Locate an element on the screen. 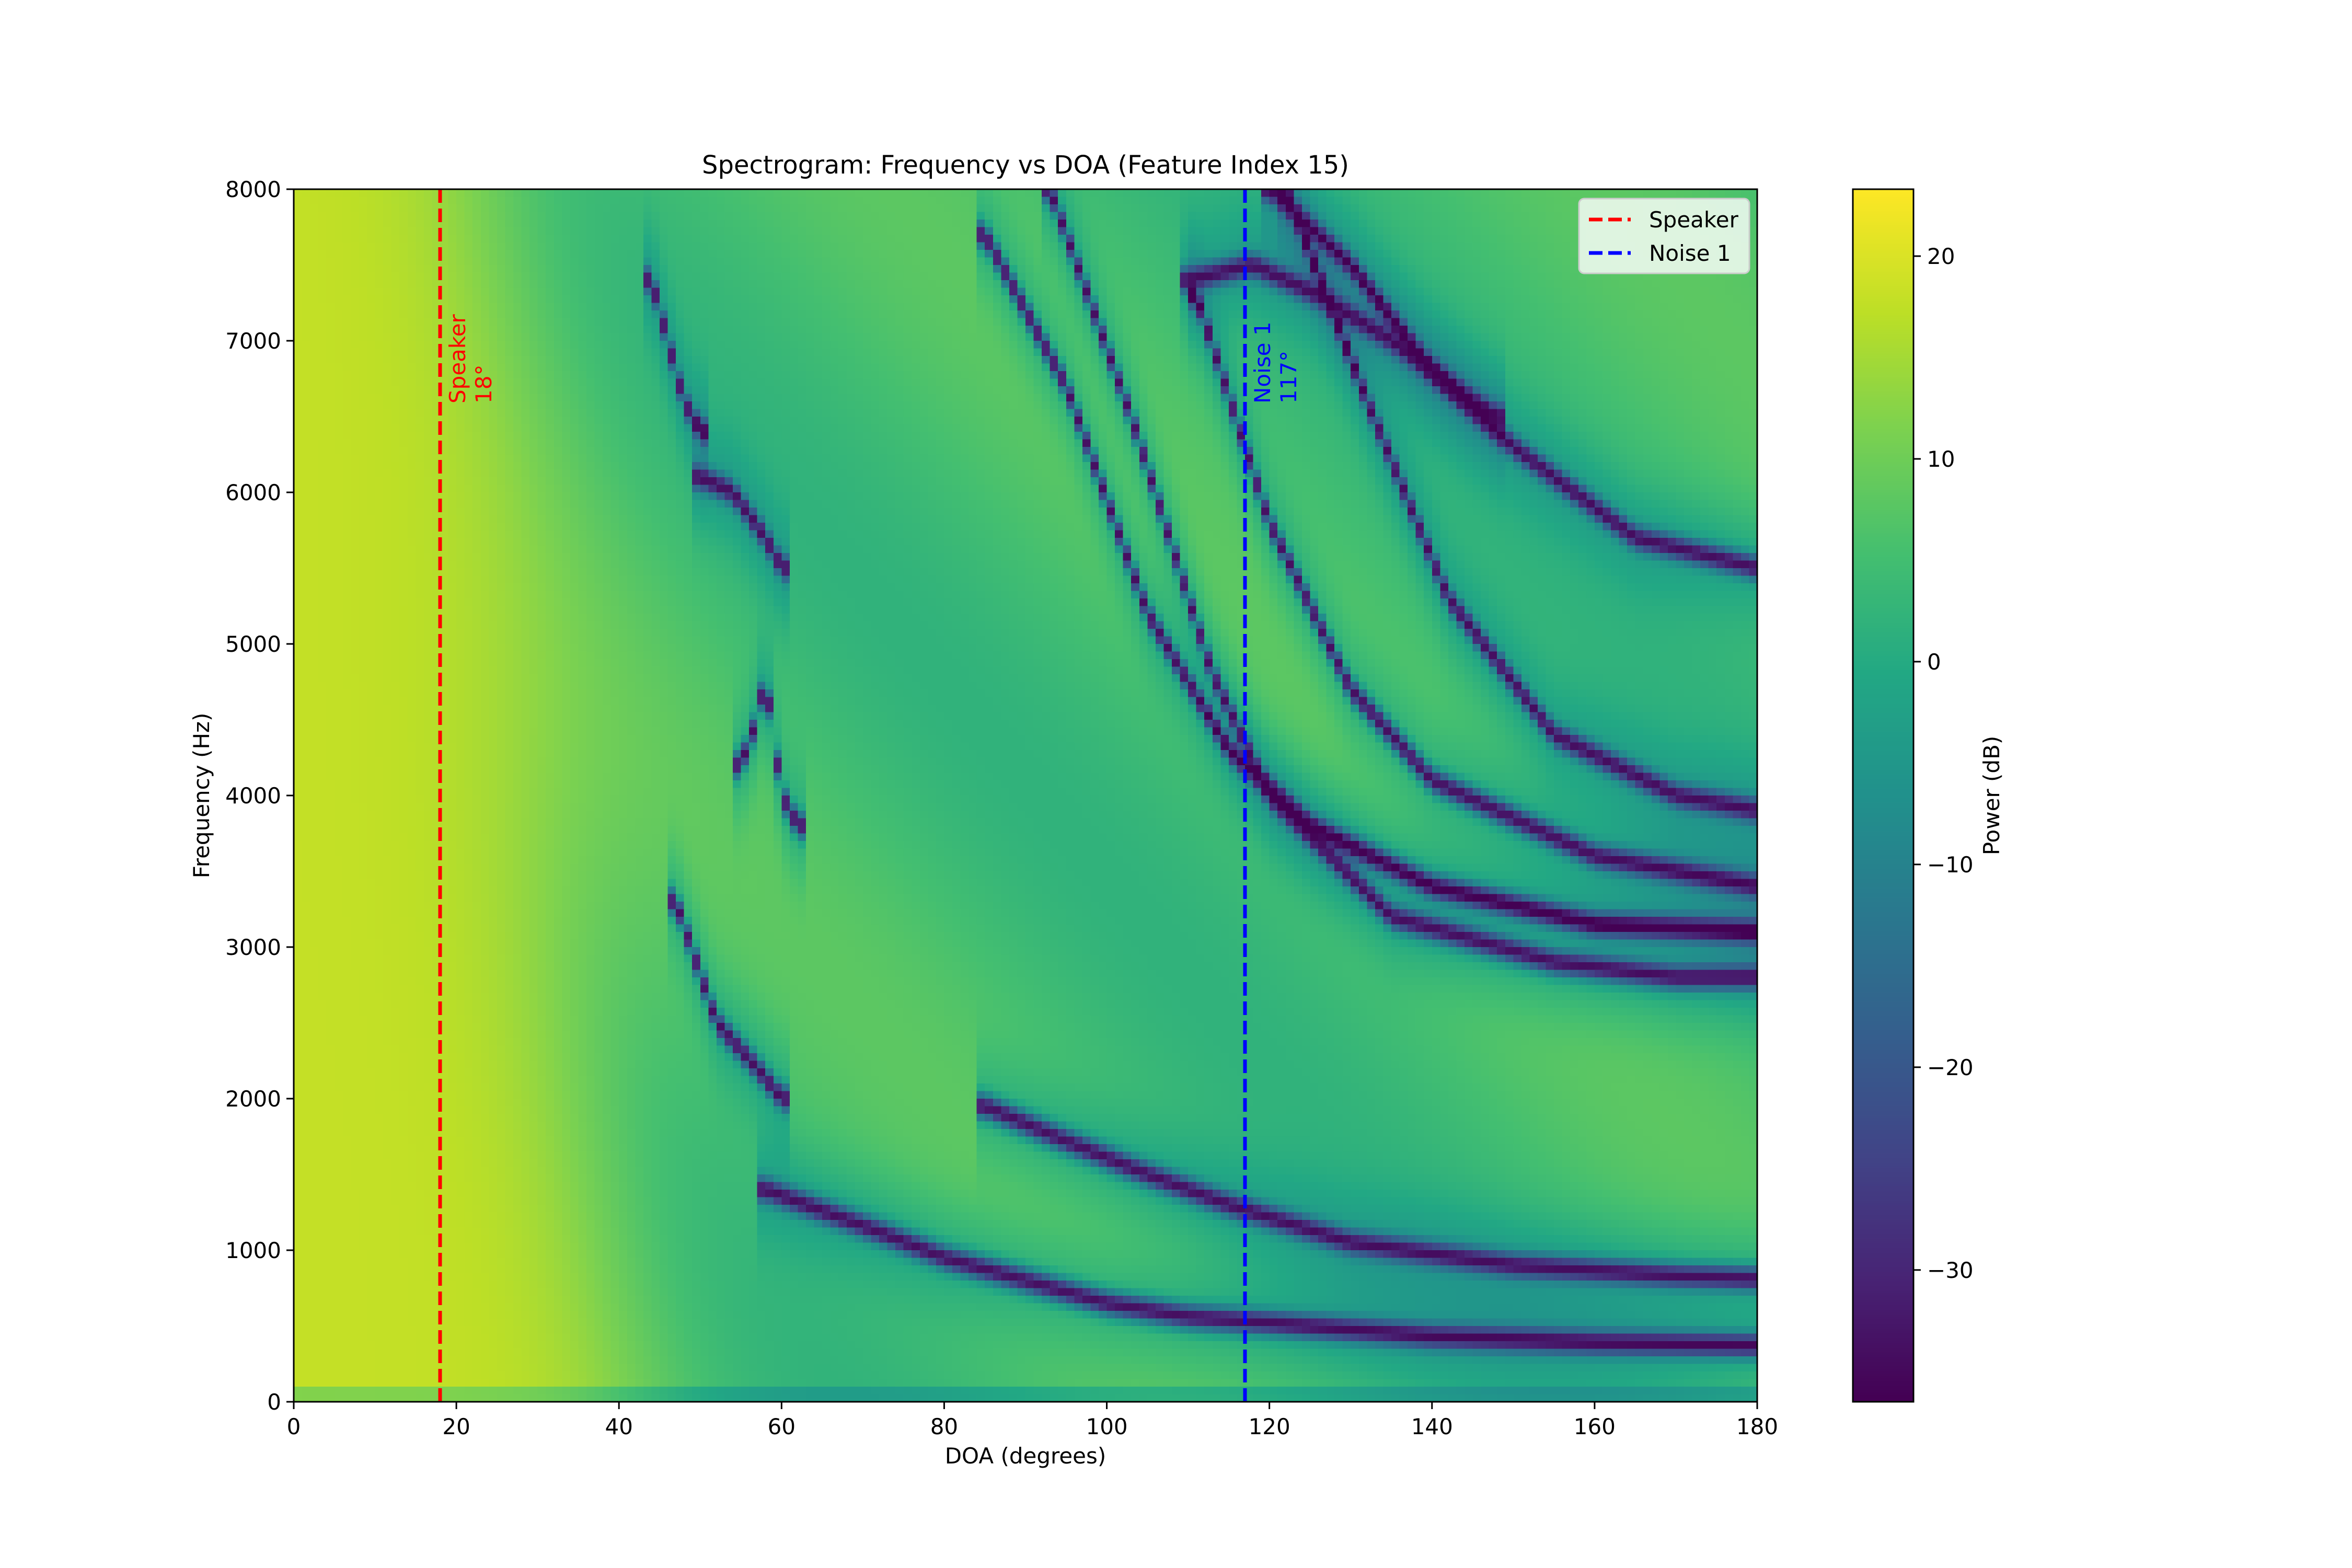  colorbar-frame is located at coordinates (1883, 795).